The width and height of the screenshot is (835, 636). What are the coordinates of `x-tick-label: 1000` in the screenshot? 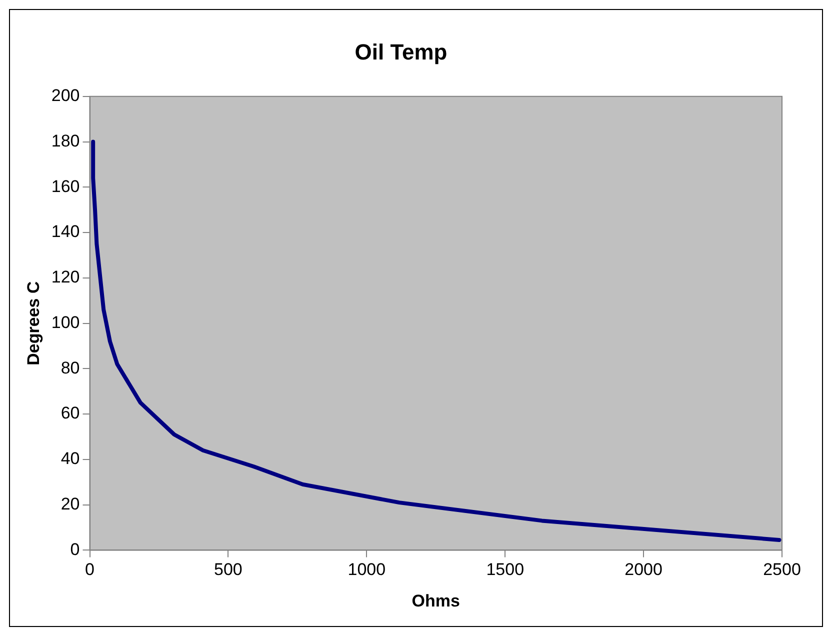 It's located at (367, 570).